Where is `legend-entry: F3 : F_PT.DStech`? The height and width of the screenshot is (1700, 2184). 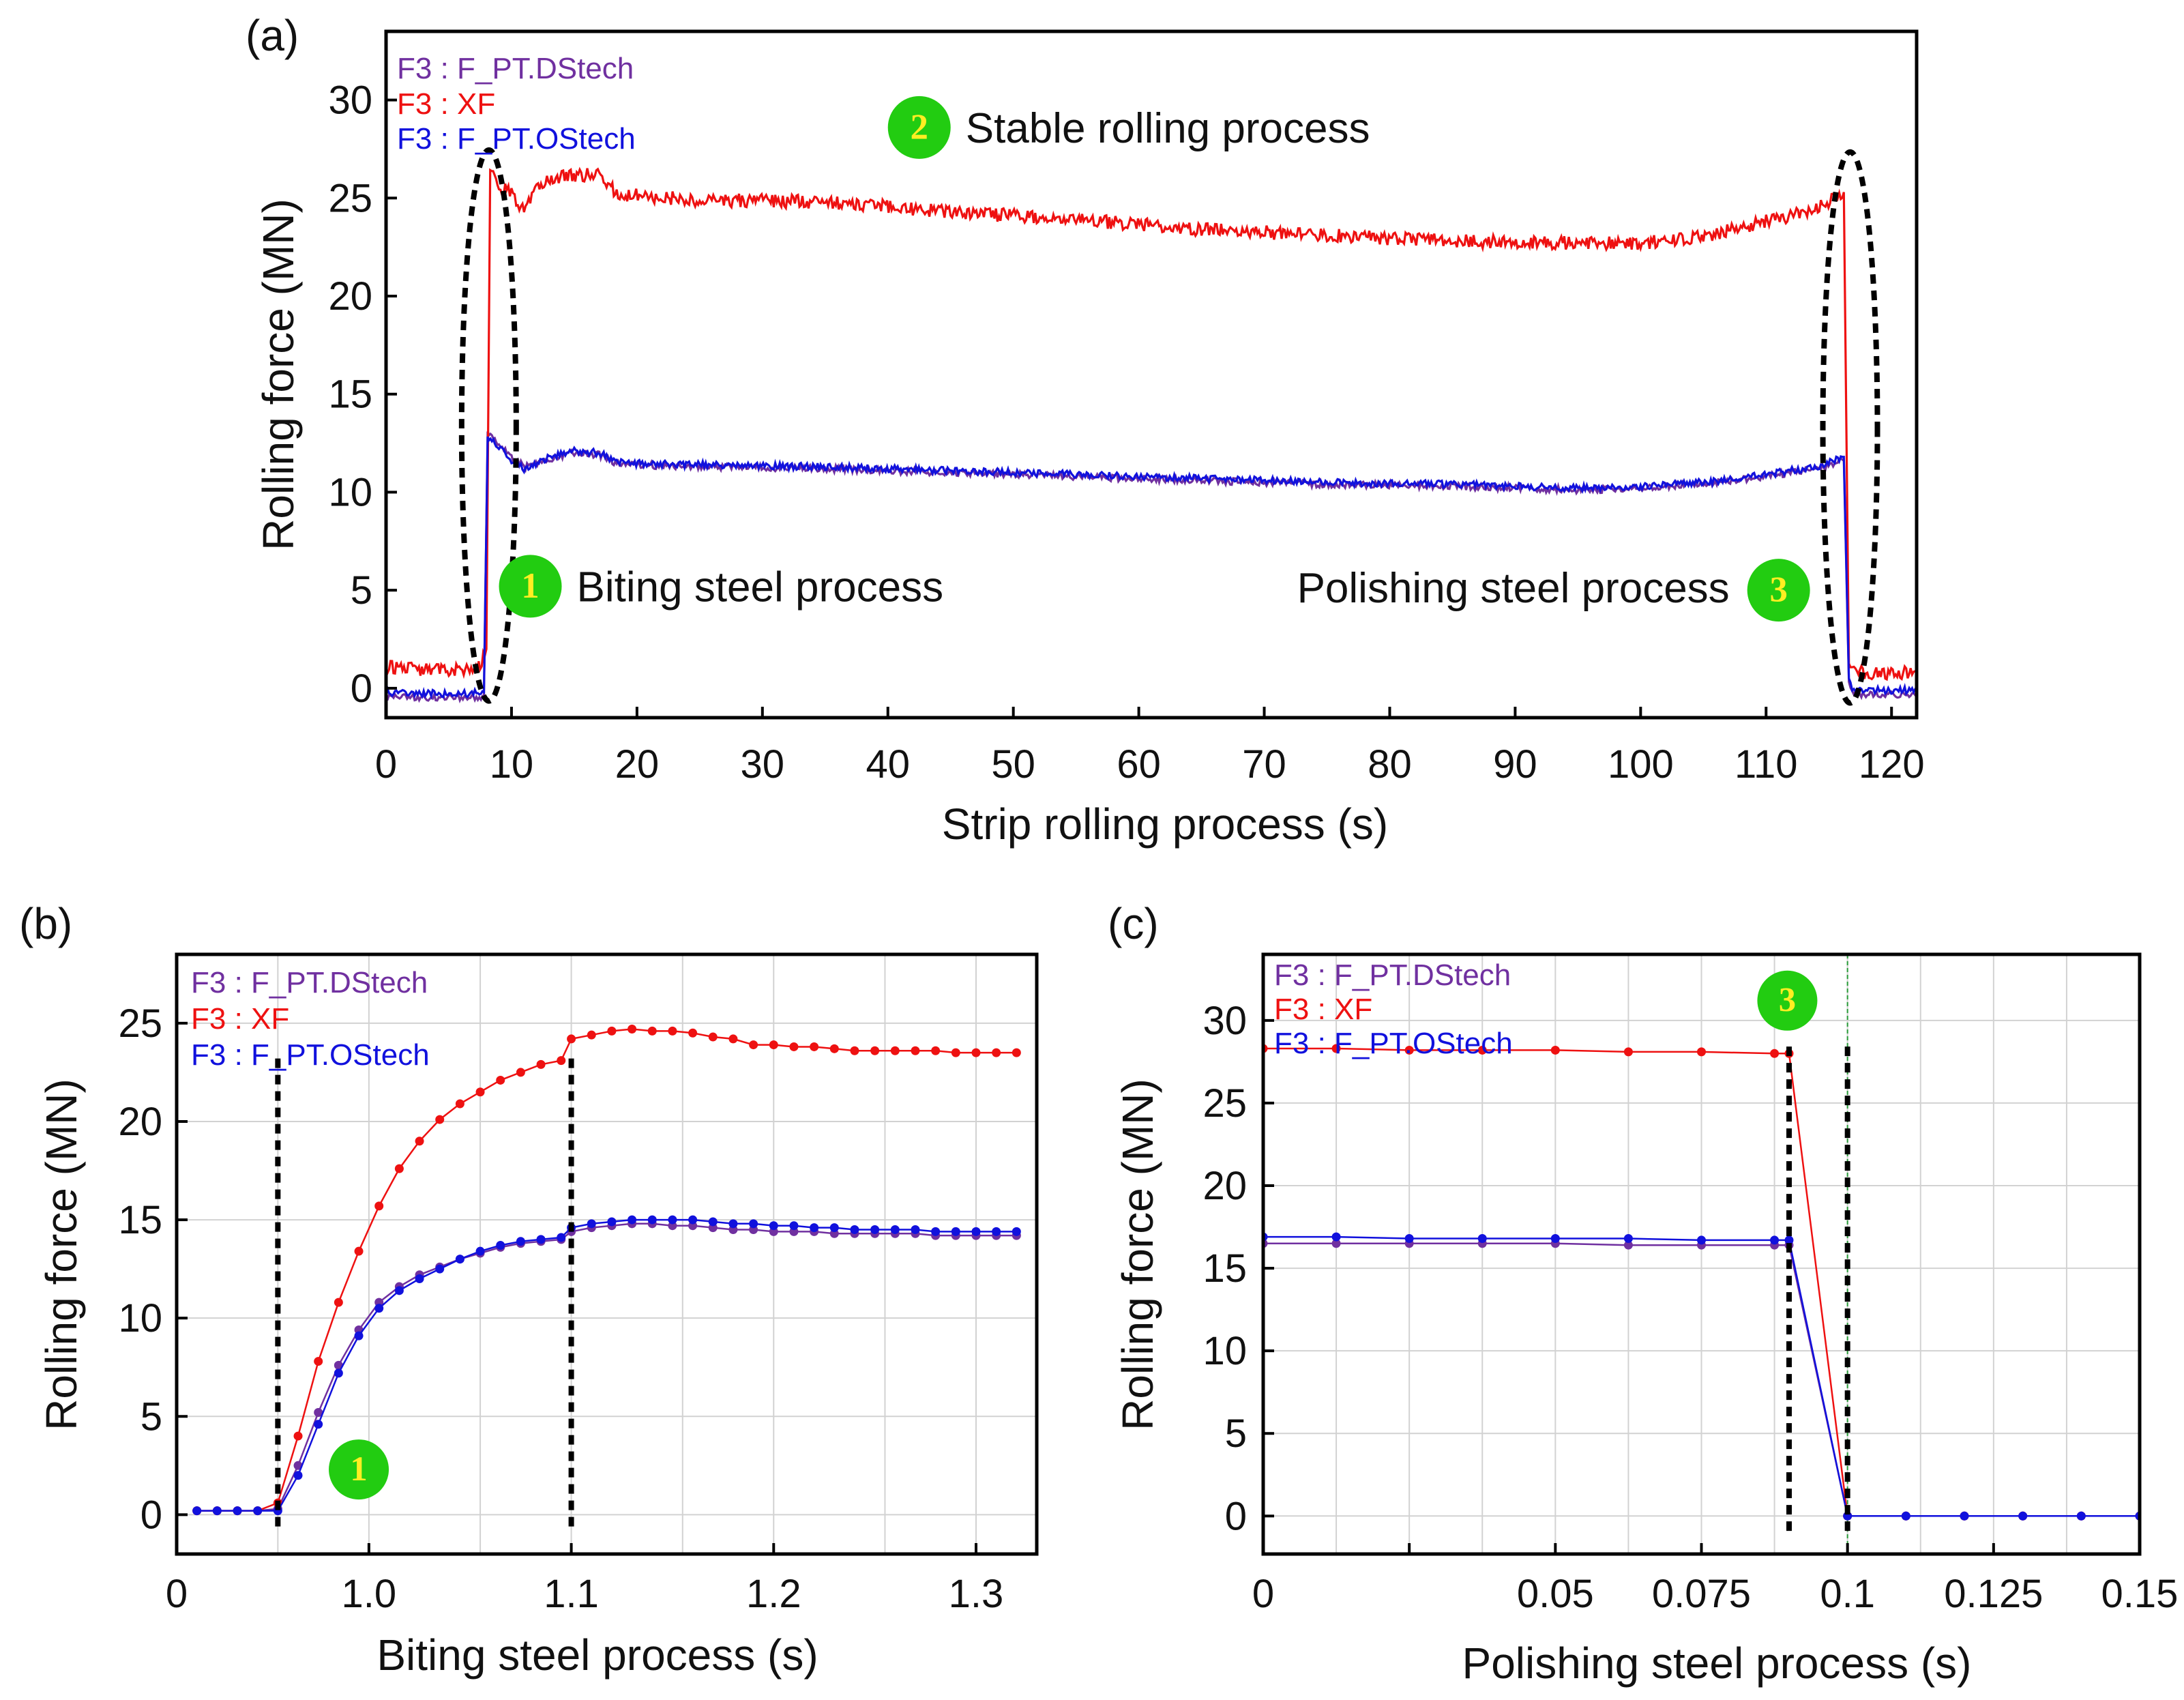 legend-entry: F3 : F_PT.DStech is located at coordinates (1392, 975).